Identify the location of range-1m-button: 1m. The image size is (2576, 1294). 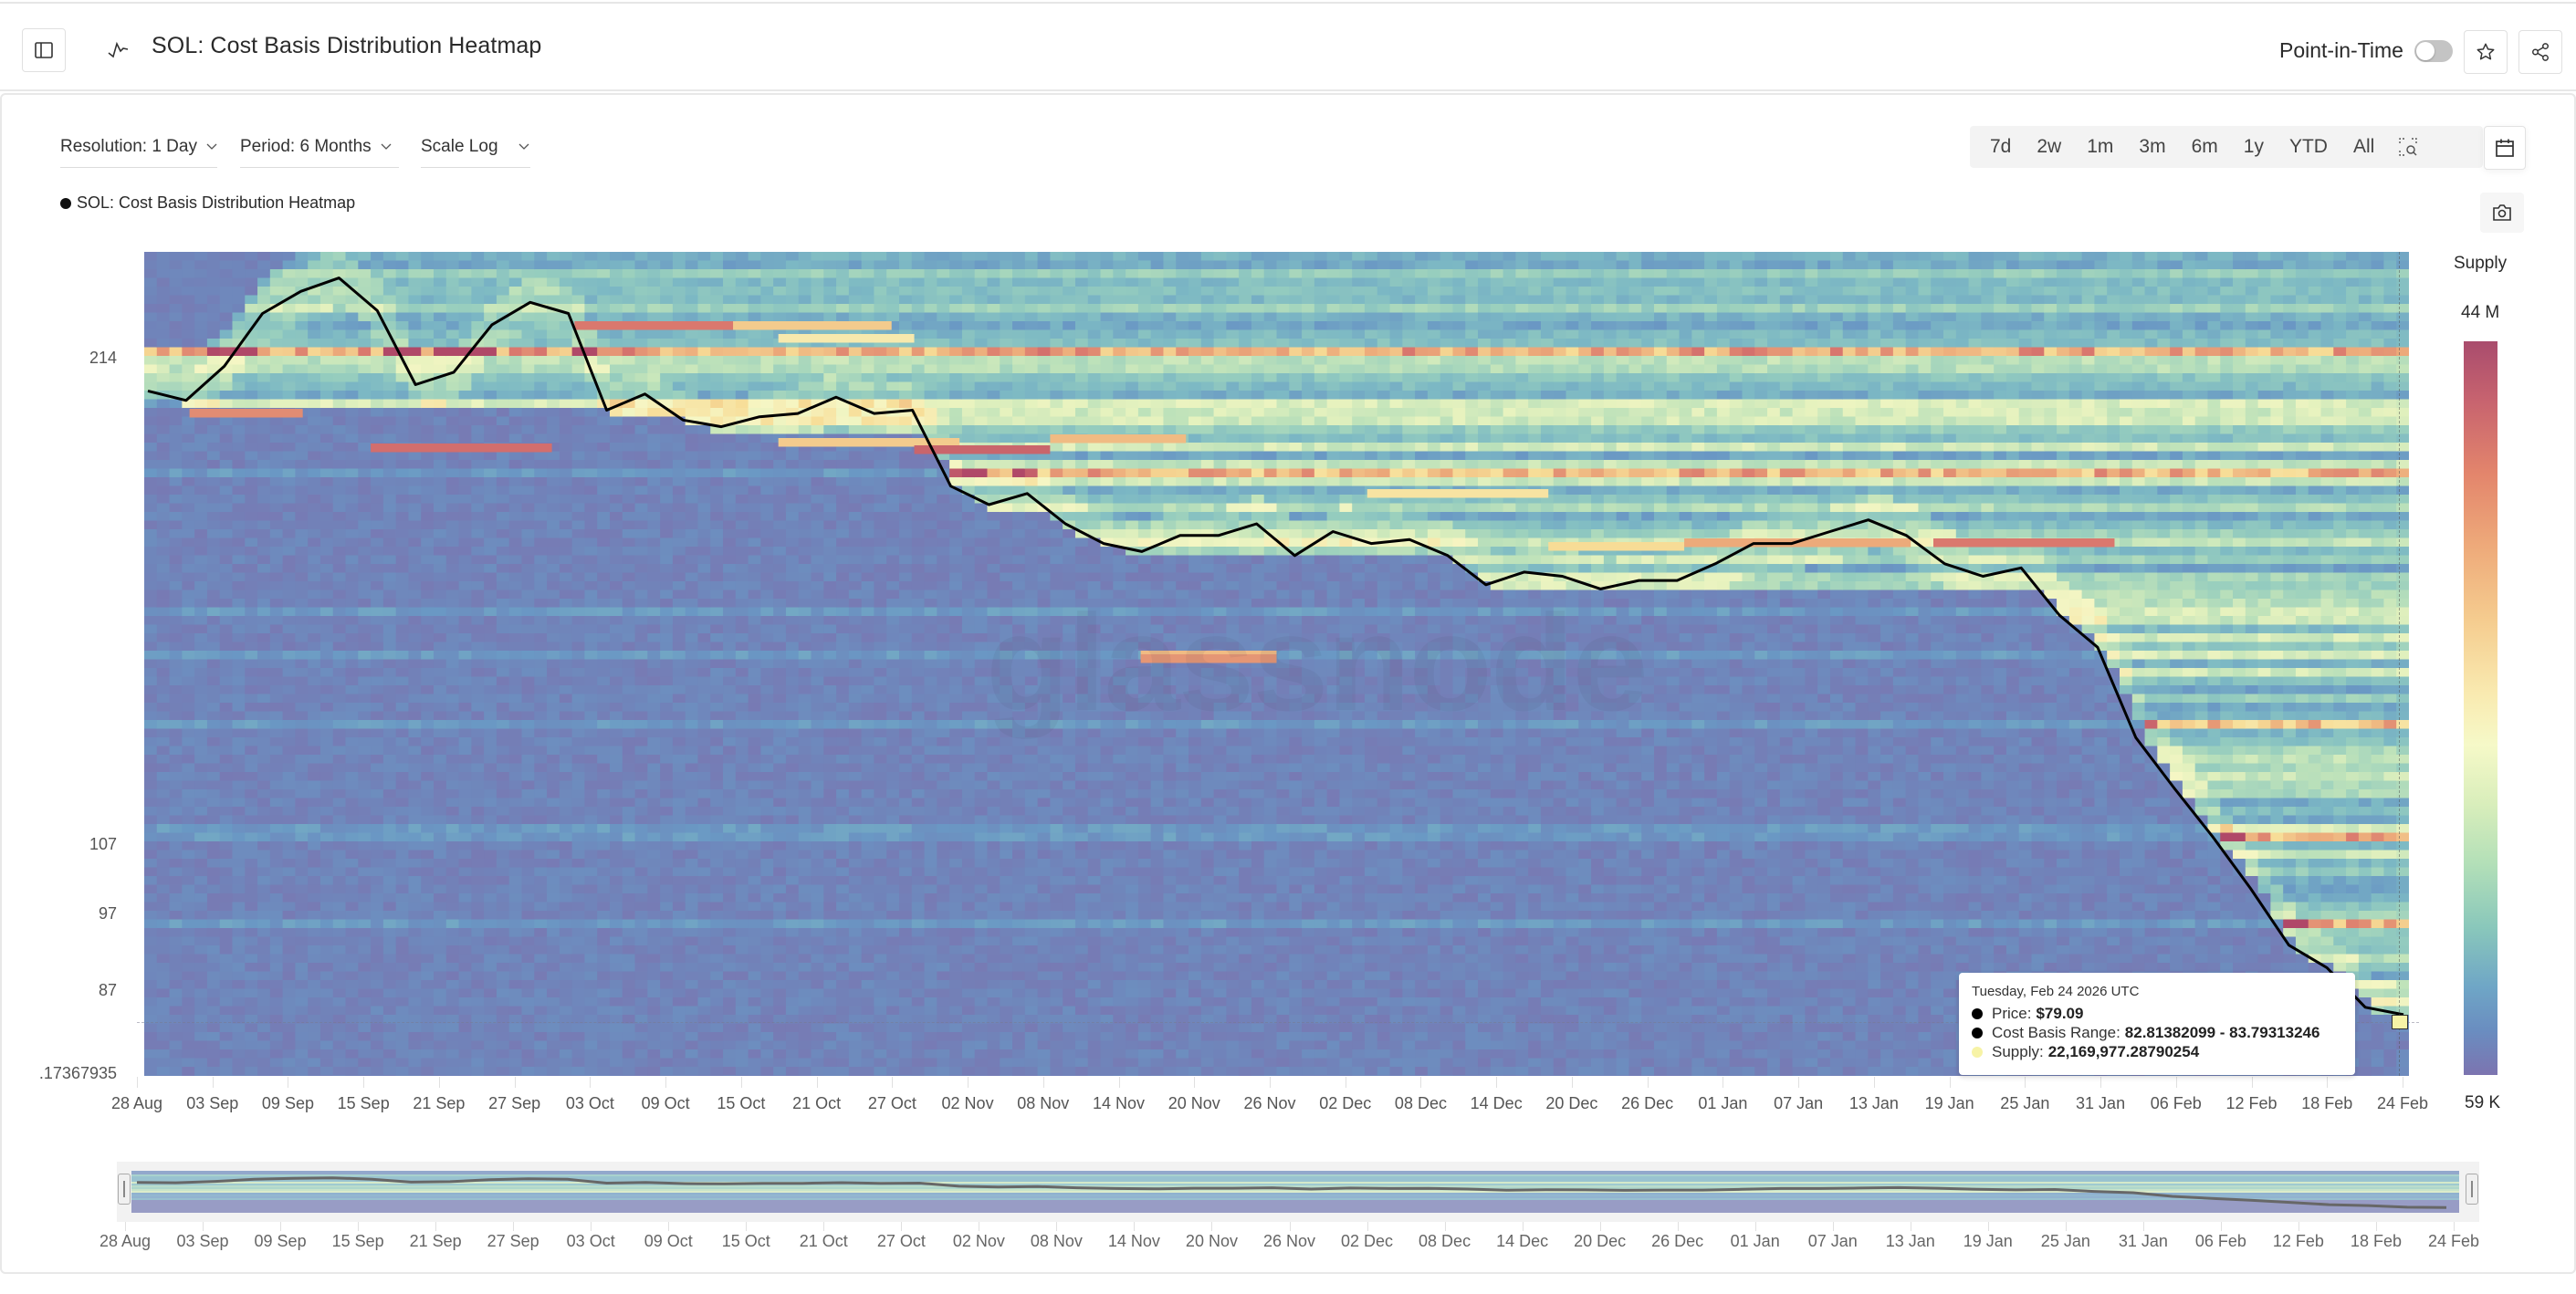
(2100, 146).